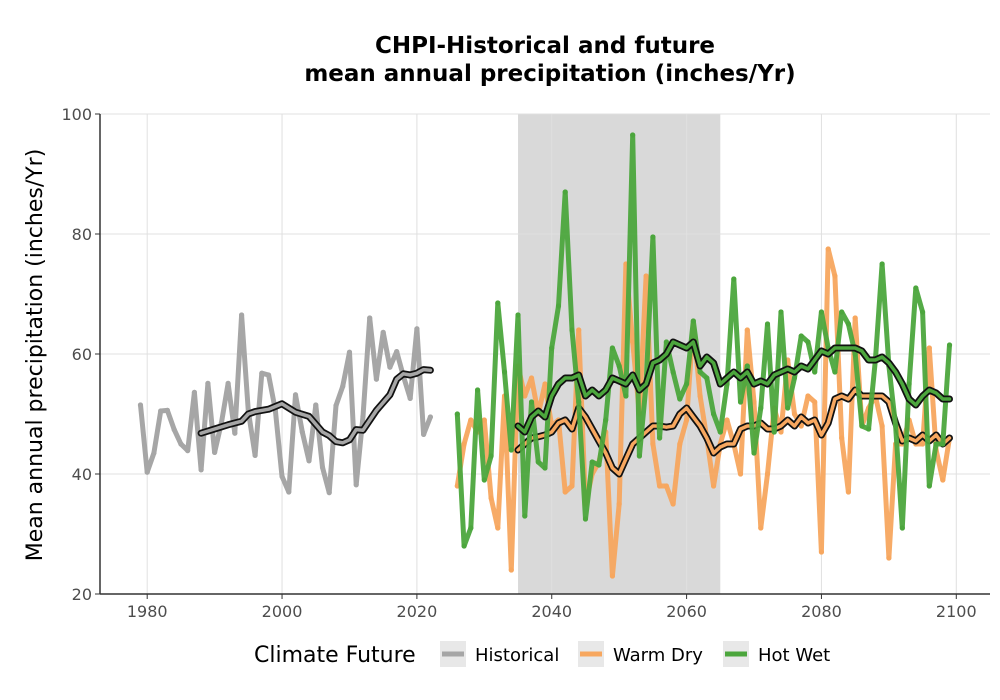 This screenshot has width=1000, height=700. I want to click on data-point-warm-dry-2055, so click(653, 444).